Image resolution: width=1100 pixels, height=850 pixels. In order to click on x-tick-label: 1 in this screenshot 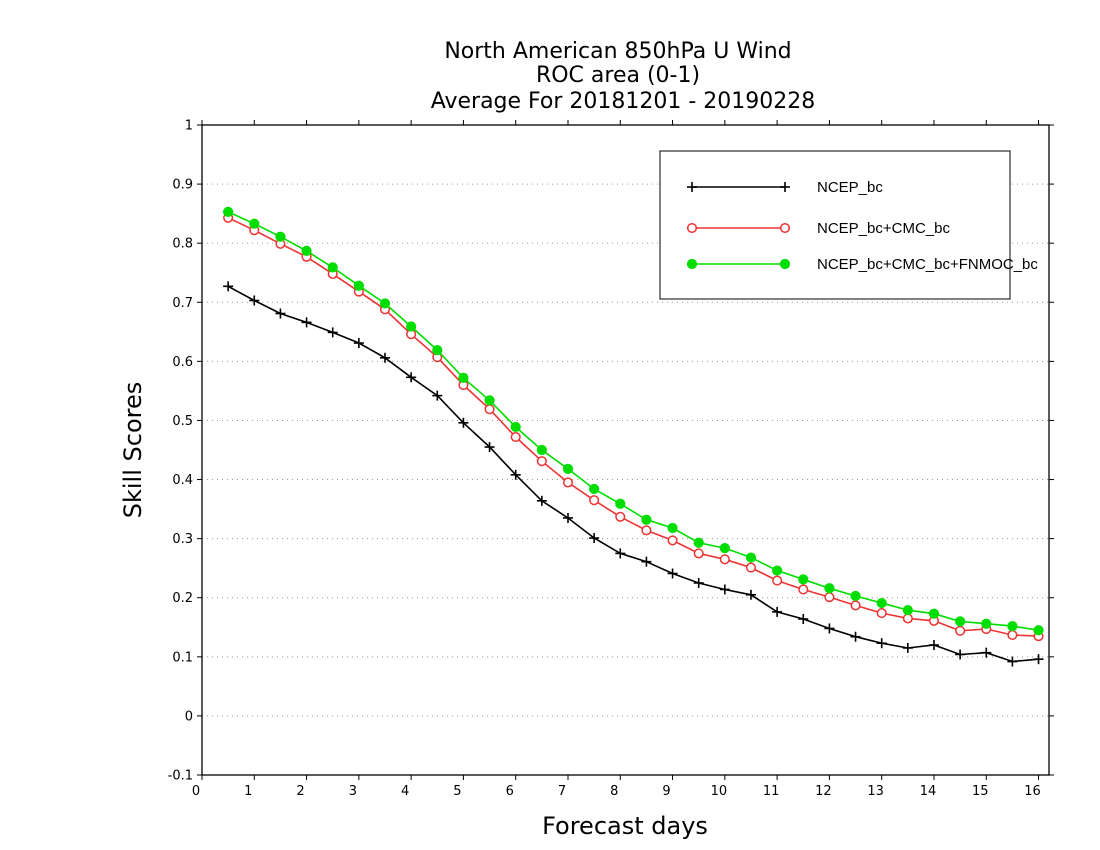, I will do `click(248, 791)`.